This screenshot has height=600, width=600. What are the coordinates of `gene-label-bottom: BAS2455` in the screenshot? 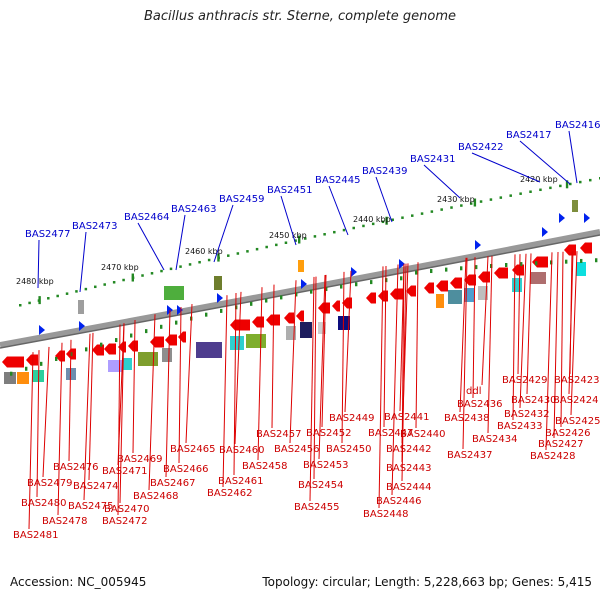 It's located at (317, 507).